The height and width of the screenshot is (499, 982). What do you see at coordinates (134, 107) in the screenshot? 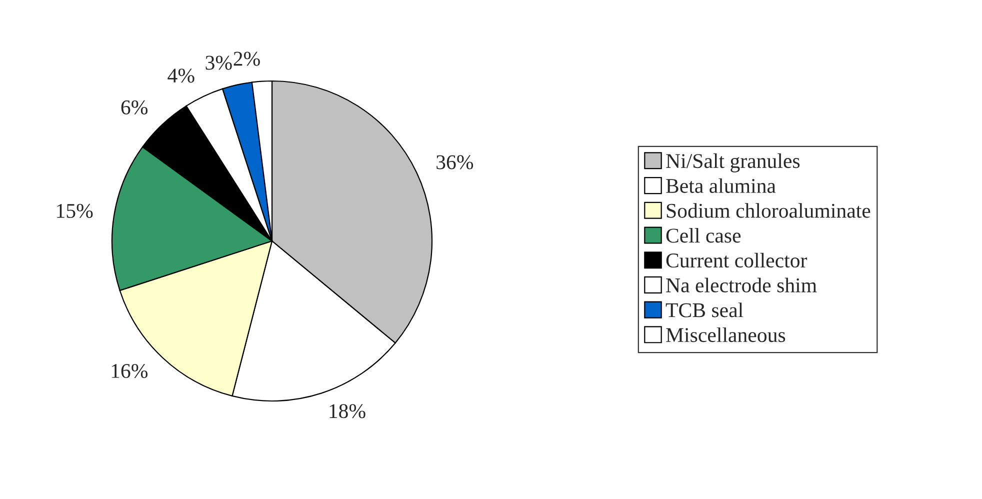
I see `data-label: 6%` at bounding box center [134, 107].